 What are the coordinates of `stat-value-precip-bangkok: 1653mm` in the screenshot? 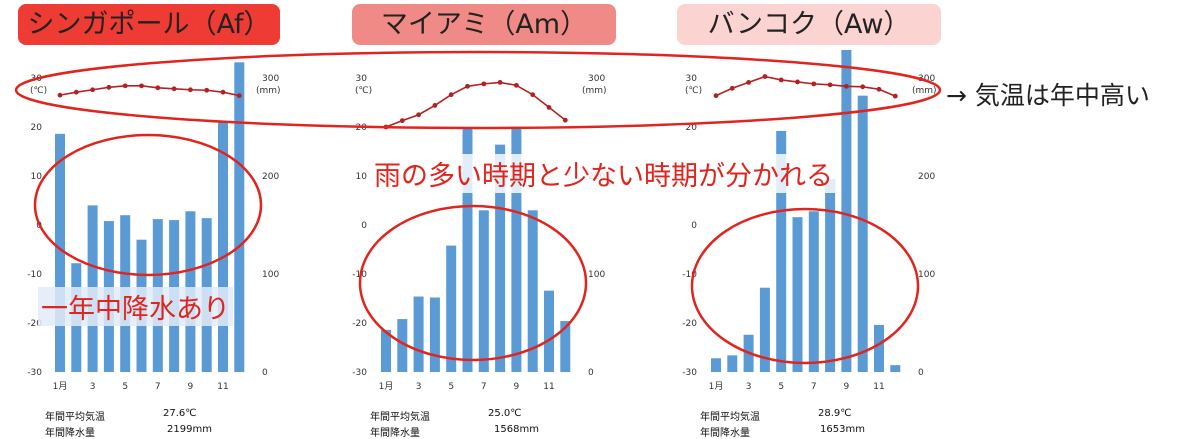 It's located at (842, 429).